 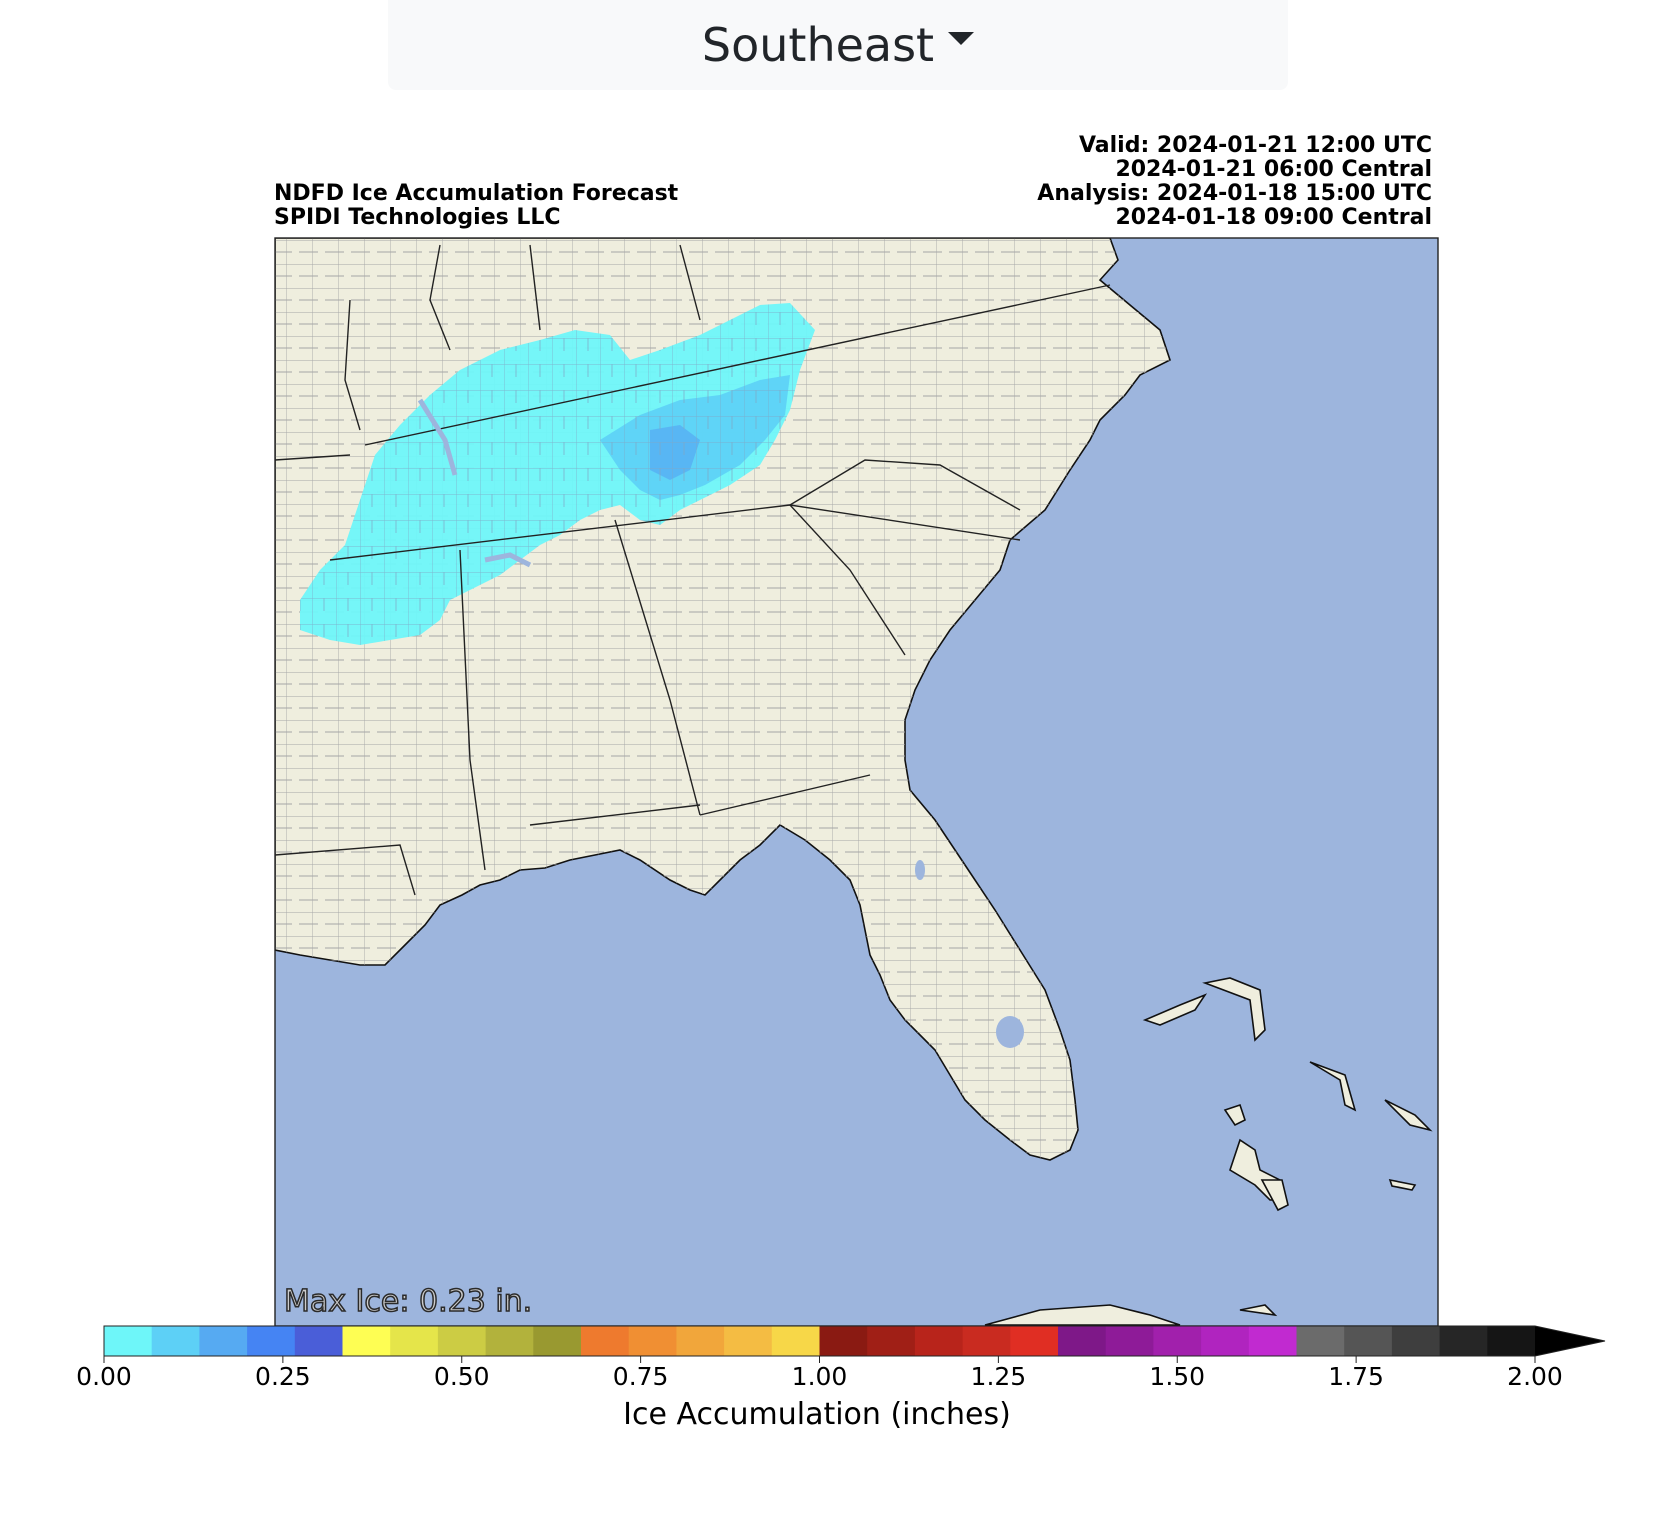 I want to click on lake-okeechobee, so click(x=1010, y=1032).